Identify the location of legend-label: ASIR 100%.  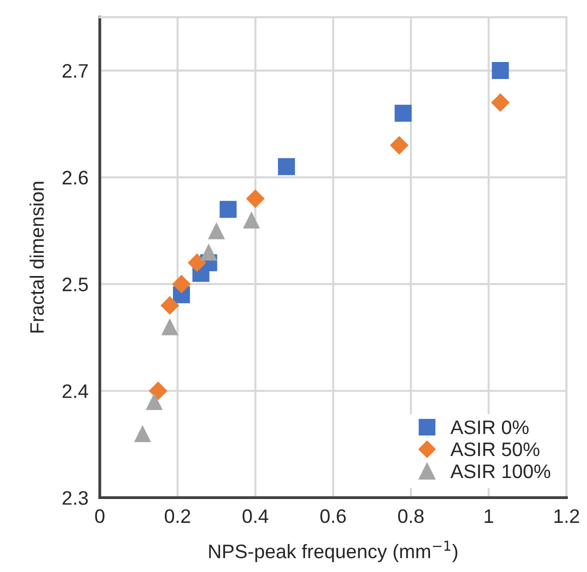
(500, 471).